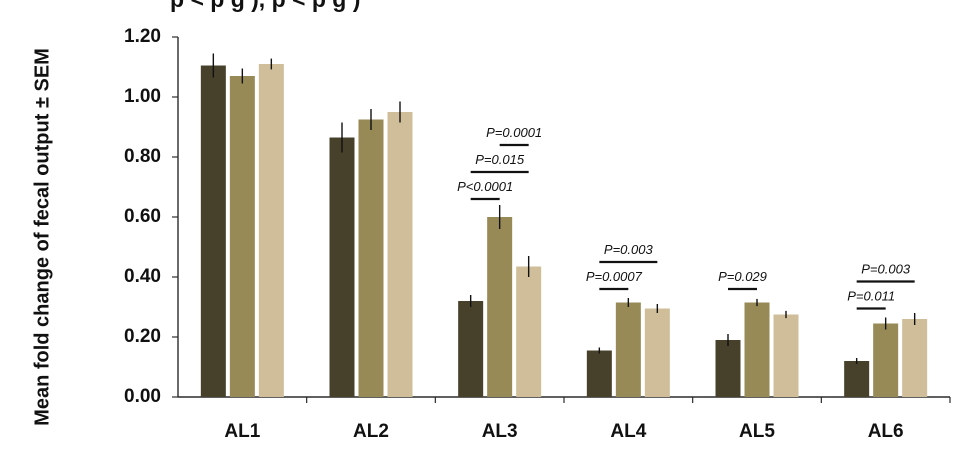 The width and height of the screenshot is (958, 465). I want to click on y-axis-title: Mean fold change of fecal output ± SEM, so click(42, 237).